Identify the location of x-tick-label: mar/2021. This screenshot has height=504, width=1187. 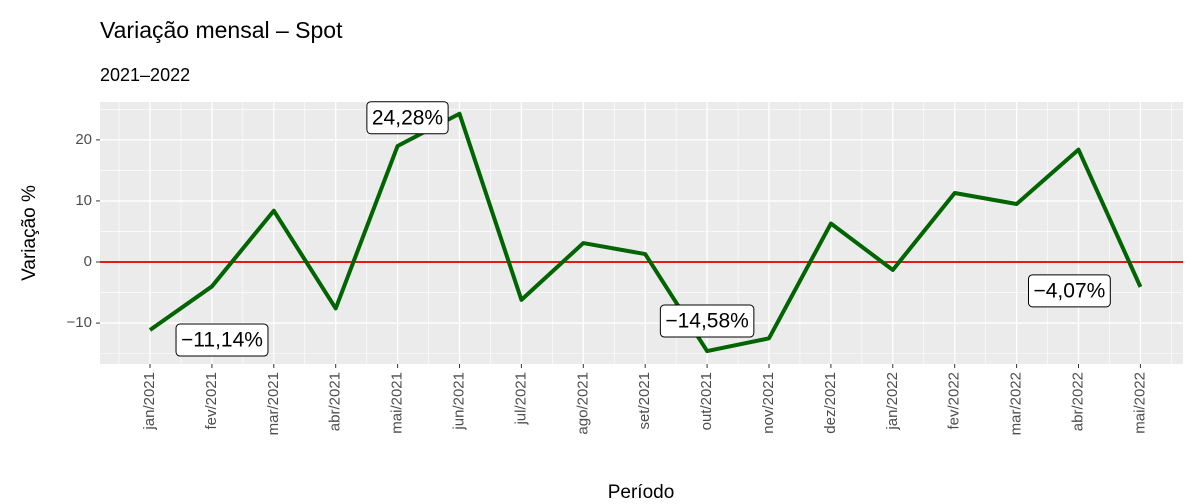
(273, 403).